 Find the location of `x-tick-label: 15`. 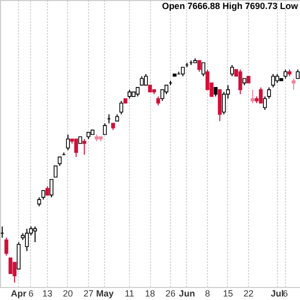

x-tick-label: 15 is located at coordinates (227, 293).